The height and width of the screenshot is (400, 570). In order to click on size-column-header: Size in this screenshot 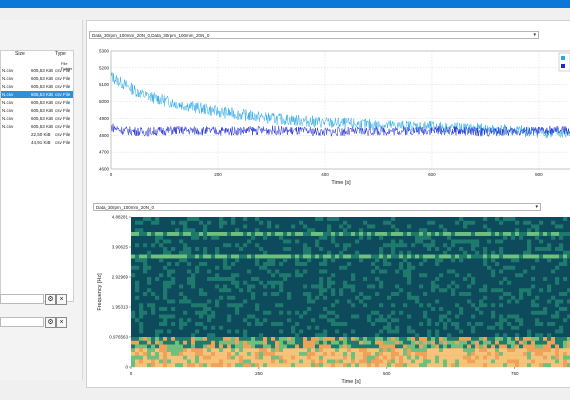, I will do `click(20, 54)`.